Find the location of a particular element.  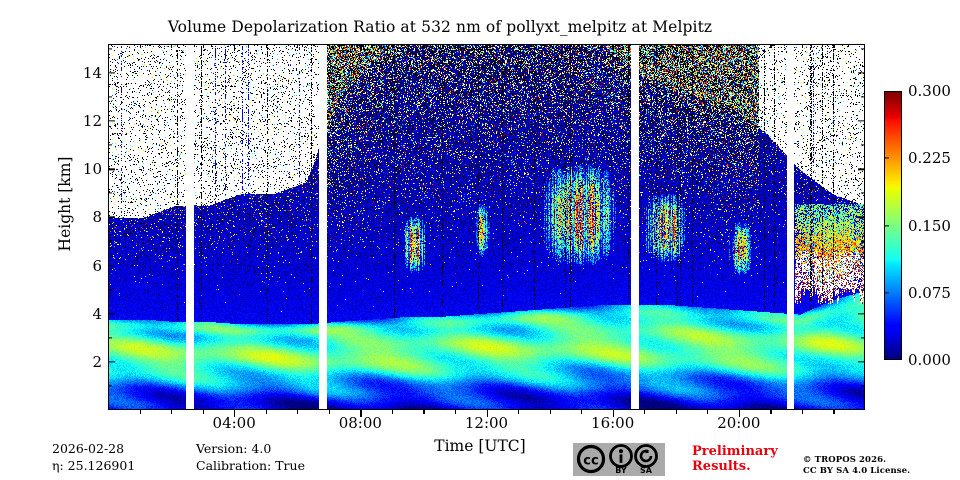

eta-value: η: 25.126901 is located at coordinates (94, 465).